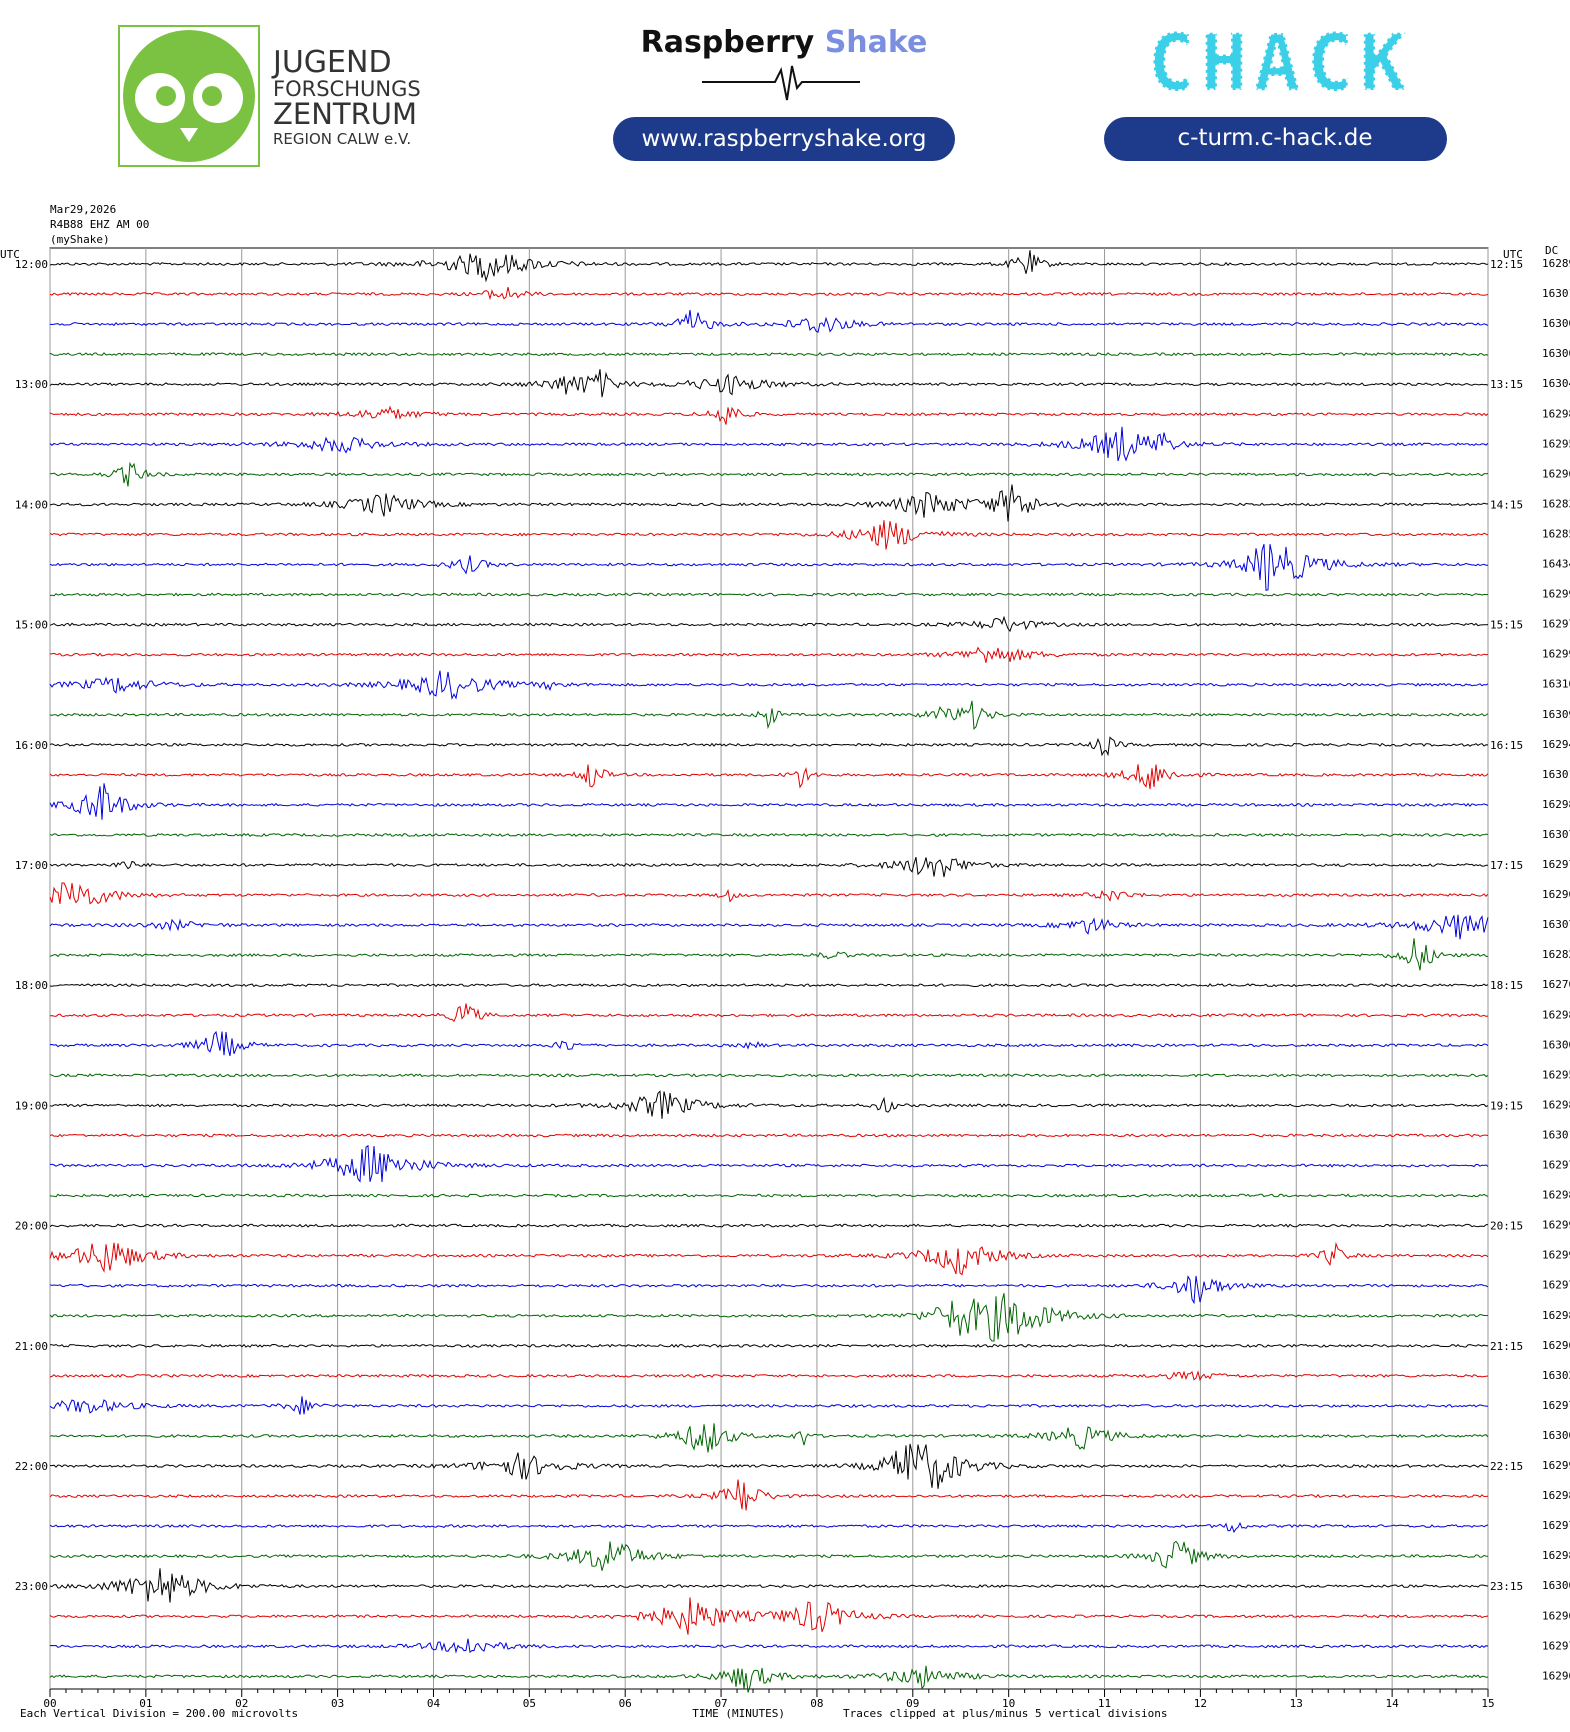  Describe the element at coordinates (1506, 384) in the screenshot. I see `right-label: 13:15` at that location.